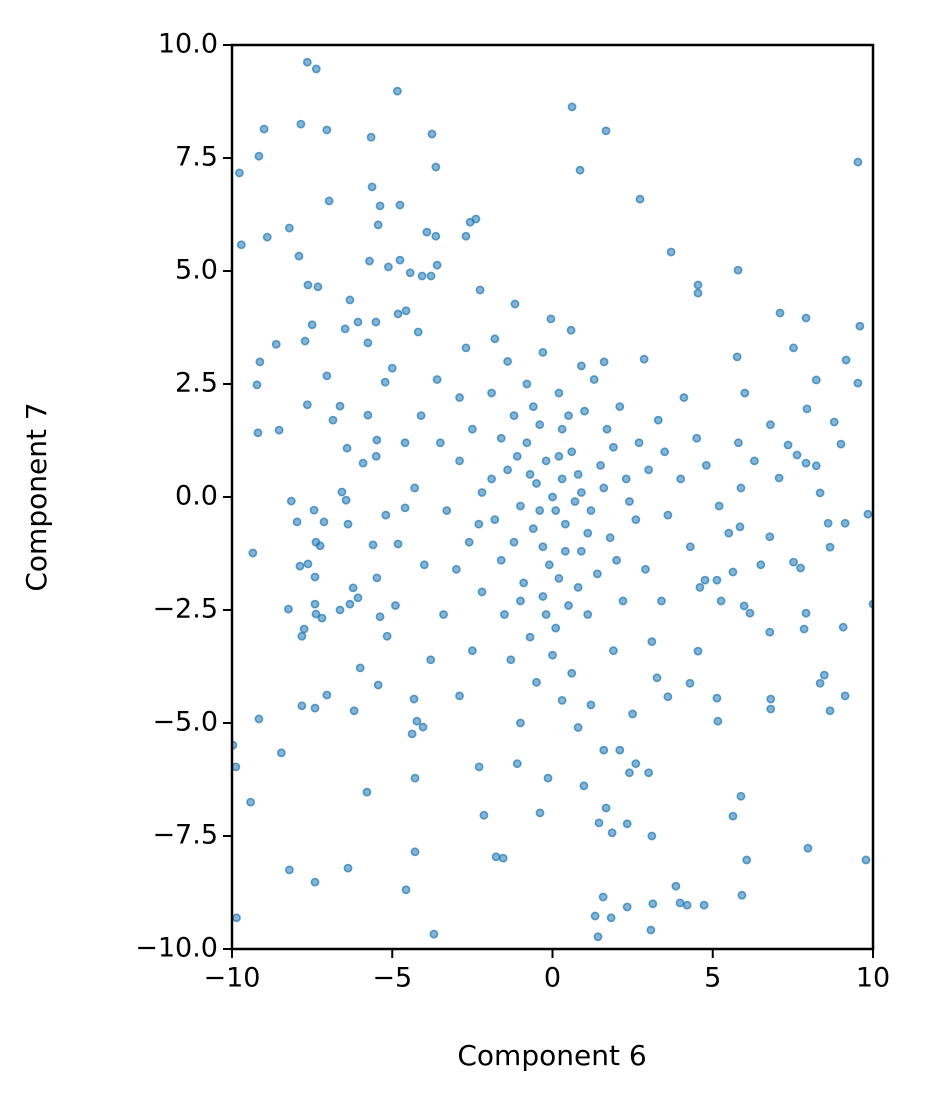  What do you see at coordinates (196, 270) in the screenshot?
I see `y-tick-label: 5.0` at bounding box center [196, 270].